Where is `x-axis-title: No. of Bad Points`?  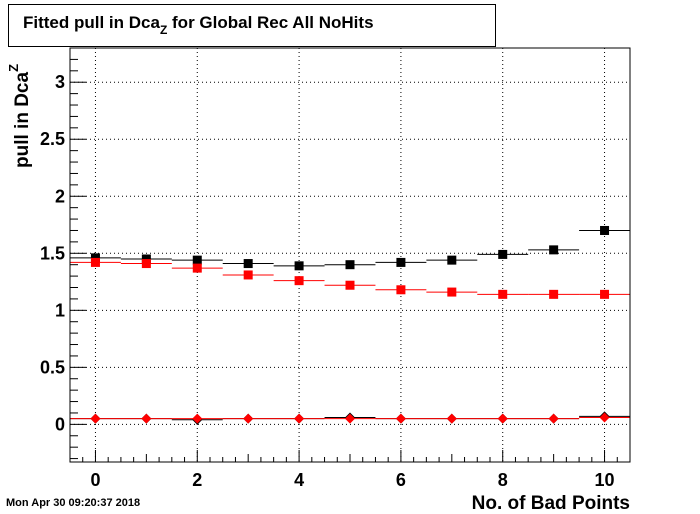
x-axis-title: No. of Bad Points is located at coordinates (551, 503).